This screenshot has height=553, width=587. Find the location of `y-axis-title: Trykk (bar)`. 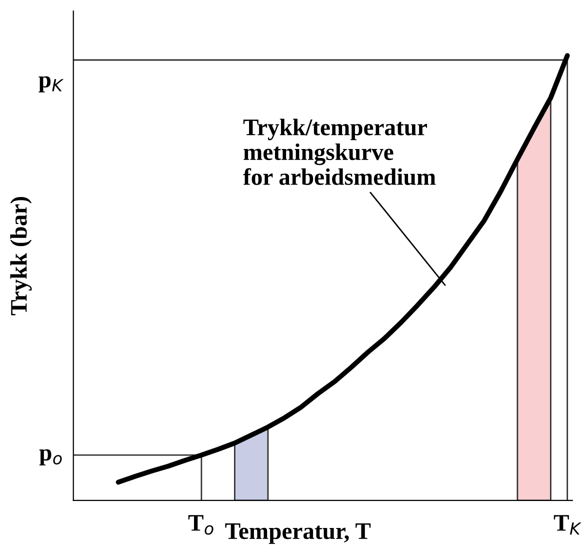

y-axis-title: Trykk (bar) is located at coordinates (21, 256).